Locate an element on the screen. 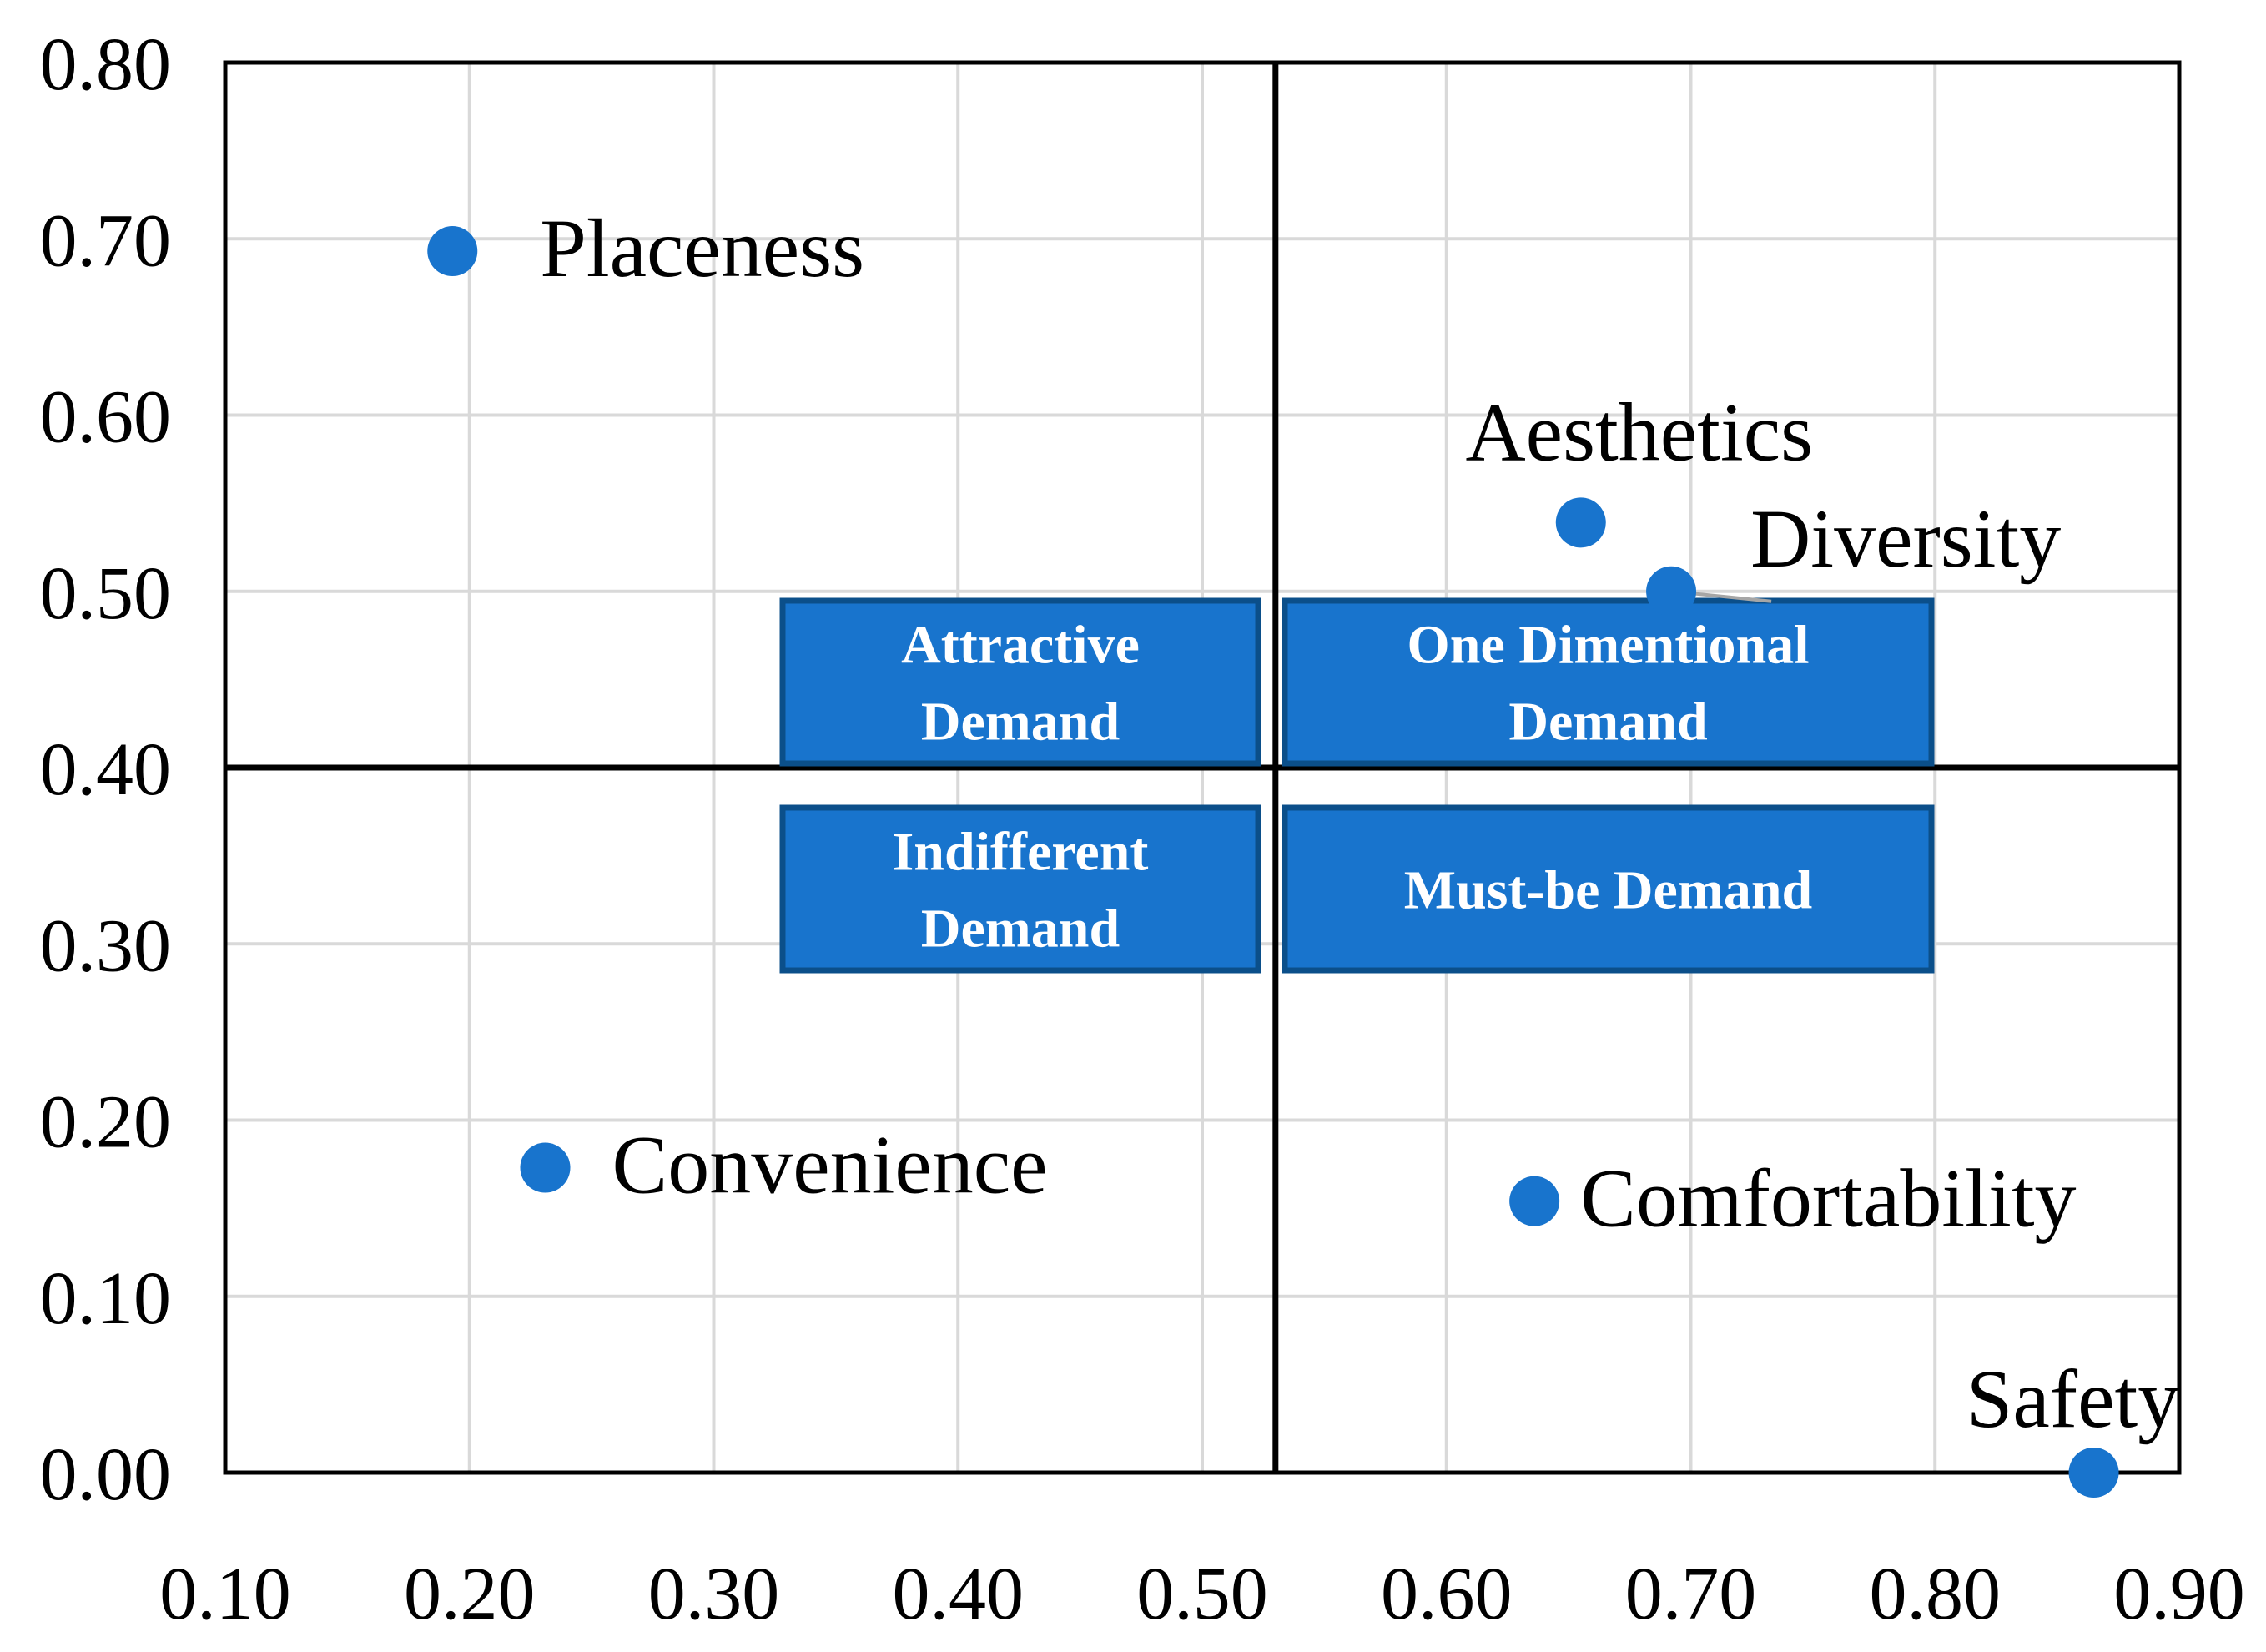 The height and width of the screenshot is (1652, 2266). x-tick-label: 0.70 is located at coordinates (1691, 1594).